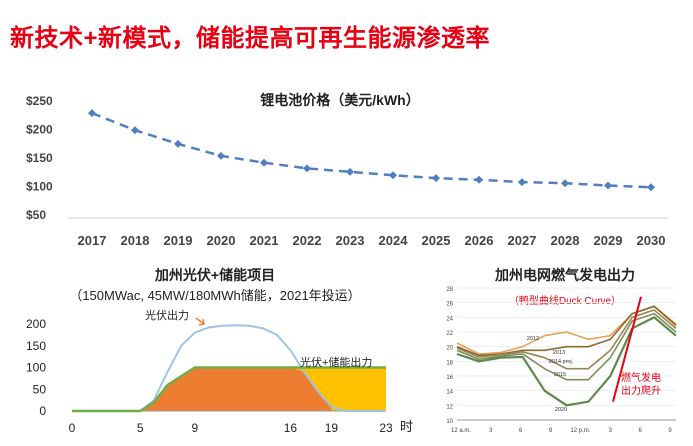 This screenshot has width=693, height=446. I want to click on pv-output-line, so click(229, 368).